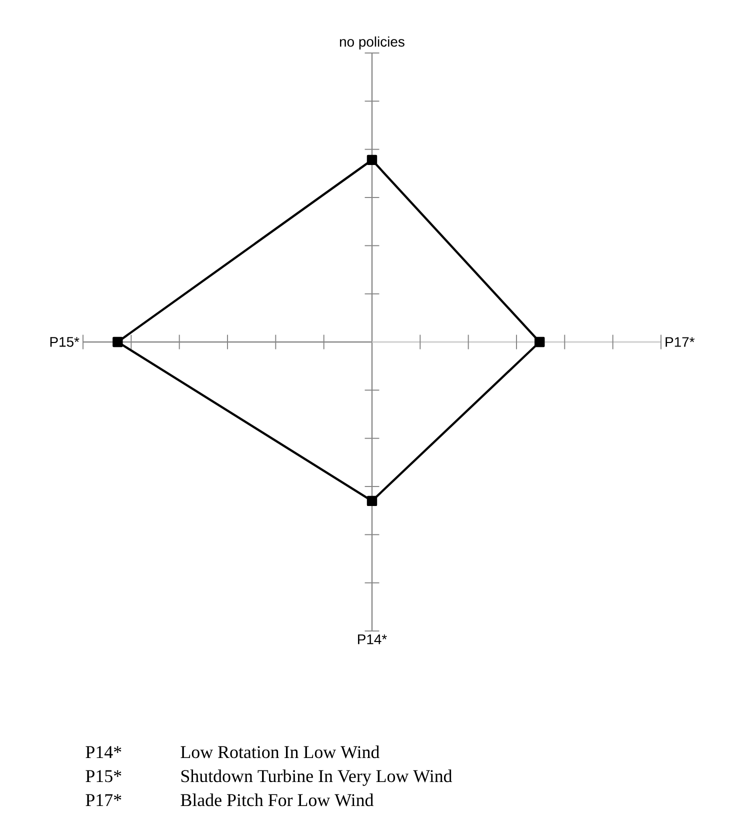 This screenshot has height=837, width=733. Describe the element at coordinates (372, 639) in the screenshot. I see `spoke-label: P14*` at that location.